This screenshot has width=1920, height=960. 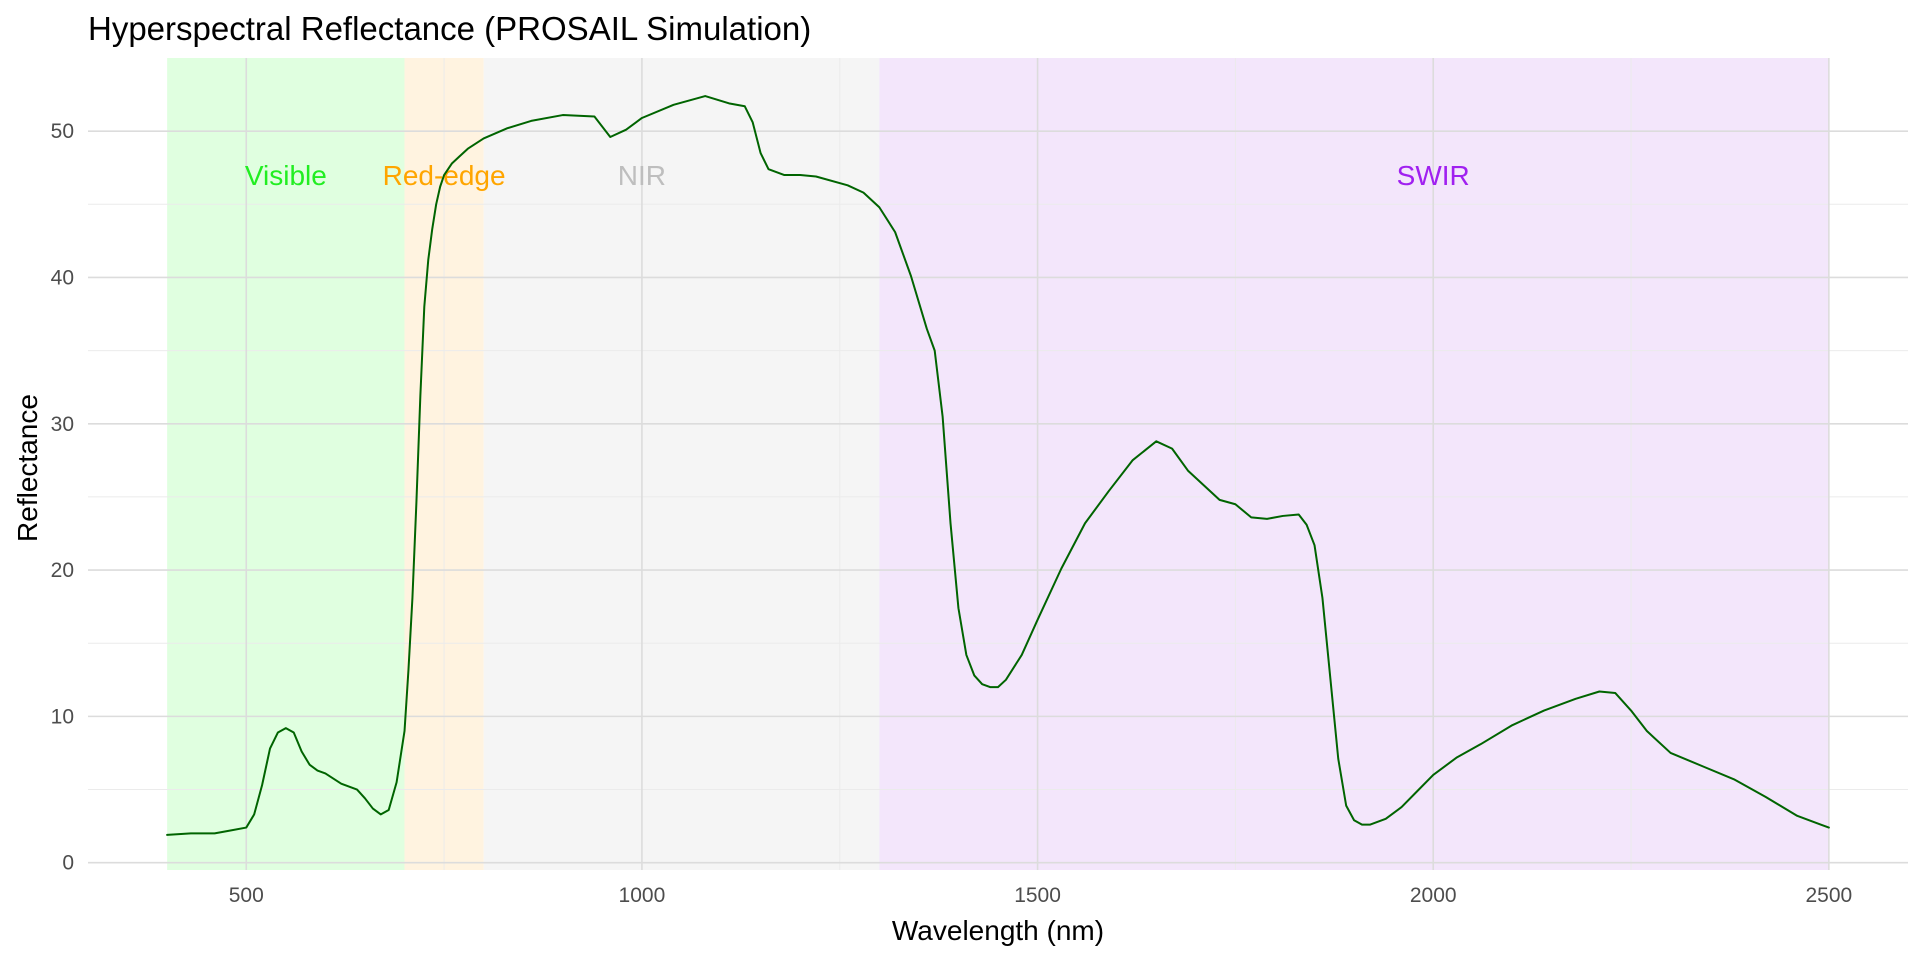 What do you see at coordinates (62, 570) in the screenshot?
I see `y-tick-label: 20` at bounding box center [62, 570].